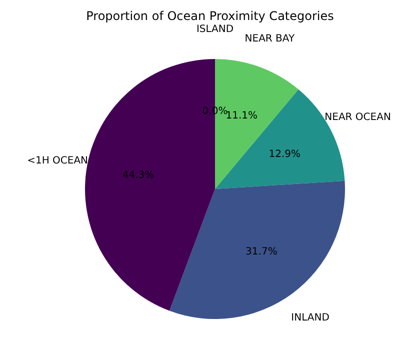  Describe the element at coordinates (284, 154) in the screenshot. I see `data-label: 12.9%` at that location.